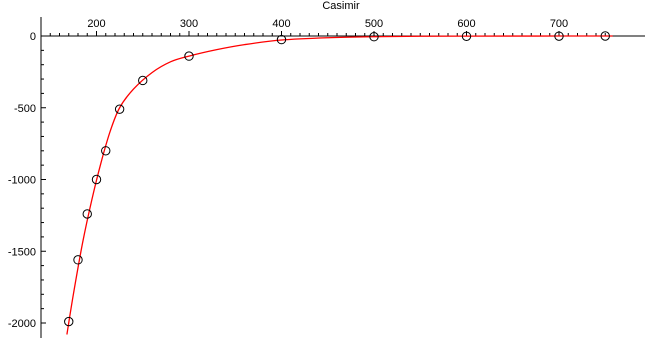 The height and width of the screenshot is (346, 653). What do you see at coordinates (281, 24) in the screenshot?
I see `x-tick-label: 400` at bounding box center [281, 24].